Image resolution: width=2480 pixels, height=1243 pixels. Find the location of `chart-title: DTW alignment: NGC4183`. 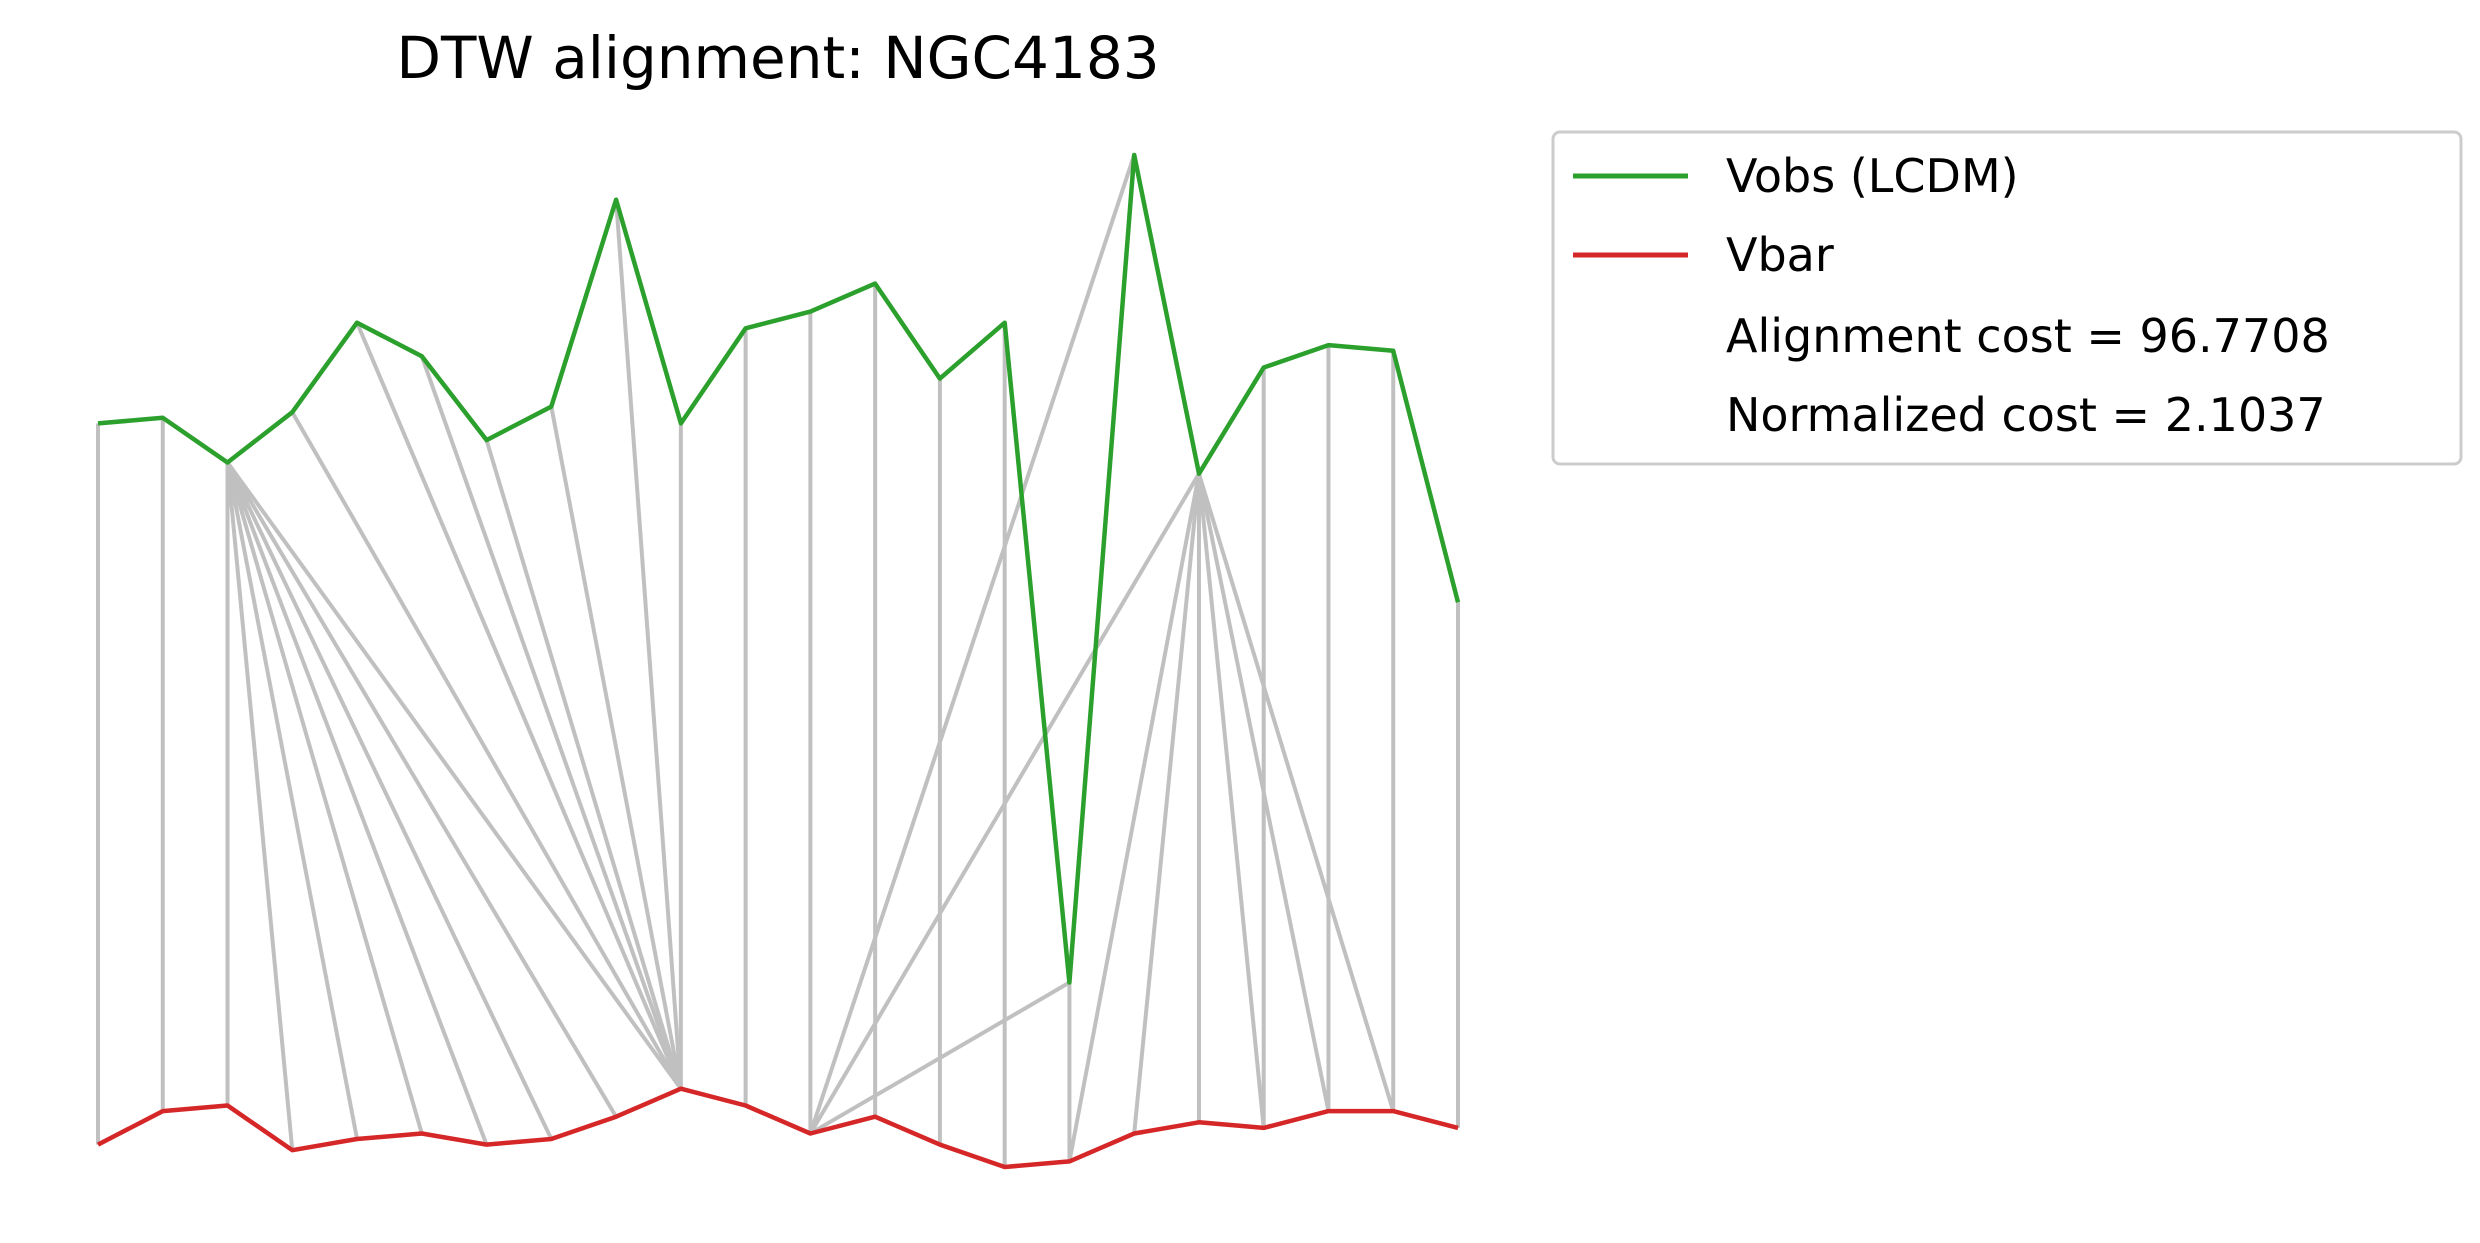

chart-title: DTW alignment: NGC4183 is located at coordinates (777, 58).